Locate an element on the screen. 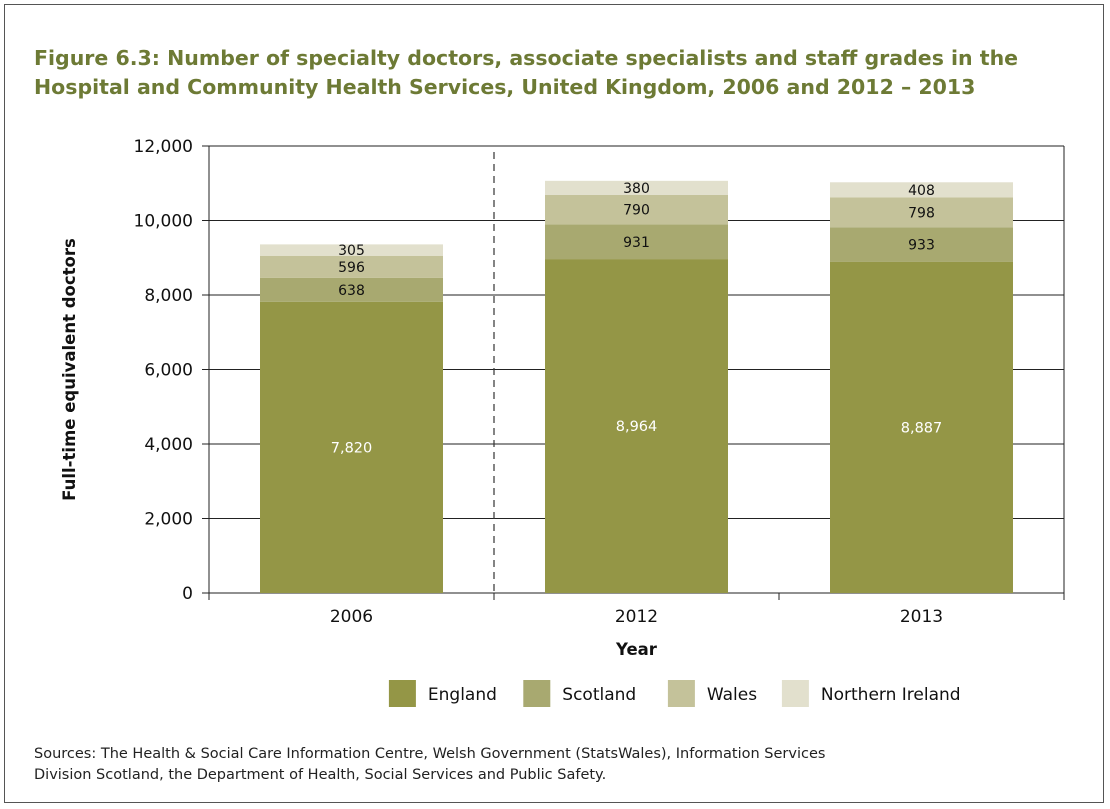  xtick-label-2012: 2012 is located at coordinates (636, 617).